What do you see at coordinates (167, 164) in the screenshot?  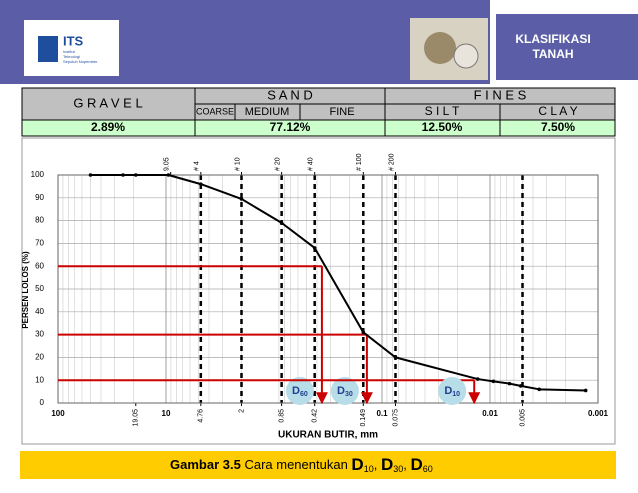 I see `top-tick-label: 9.05` at bounding box center [167, 164].